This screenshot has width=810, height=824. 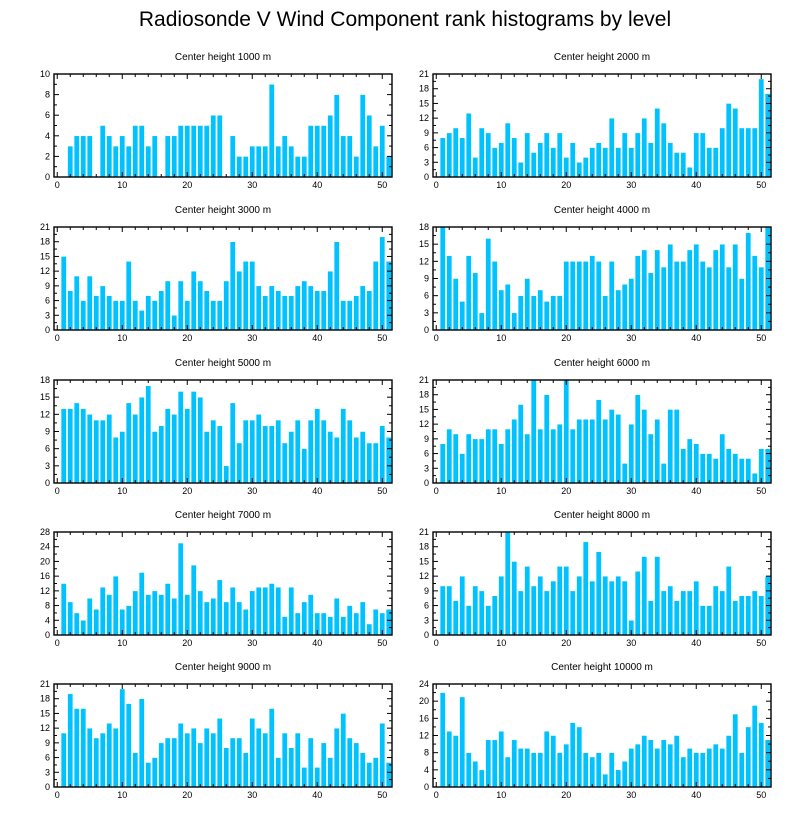 What do you see at coordinates (45, 242) in the screenshot?
I see `y-tick-label: 18` at bounding box center [45, 242].